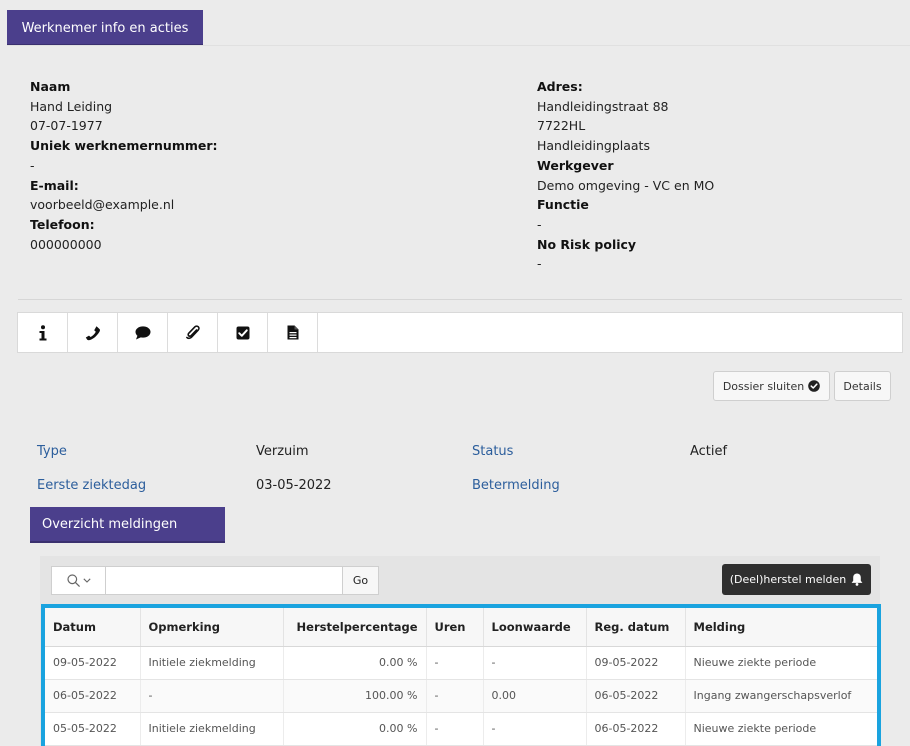 This screenshot has width=910, height=746. I want to click on cell-recovery-percentage: 100.00 %, so click(355, 696).